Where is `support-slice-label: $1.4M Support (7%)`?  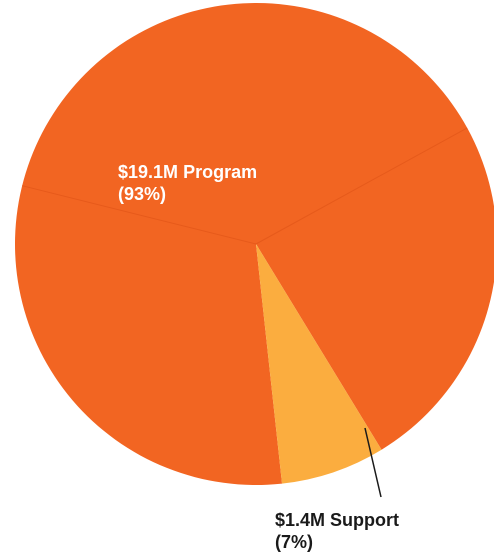 support-slice-label: $1.4M Support (7%) is located at coordinates (337, 531).